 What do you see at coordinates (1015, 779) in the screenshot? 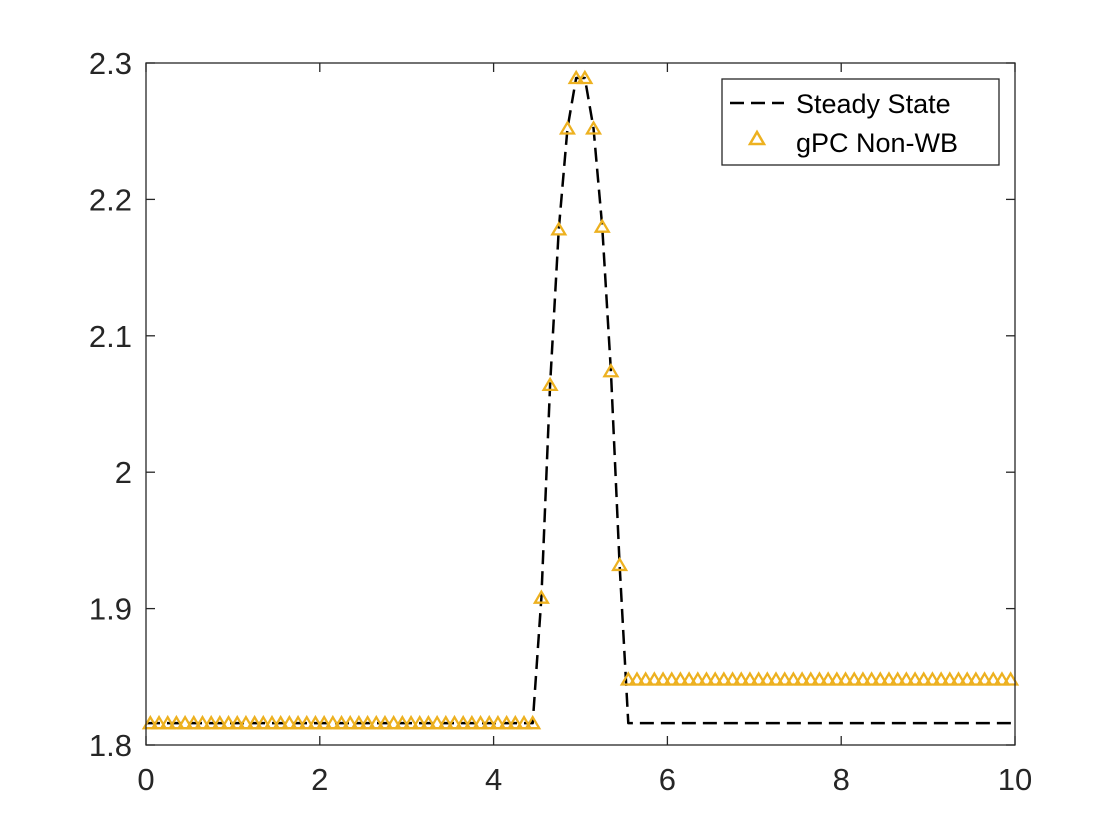
I see `x-tick-label: 10` at bounding box center [1015, 779].